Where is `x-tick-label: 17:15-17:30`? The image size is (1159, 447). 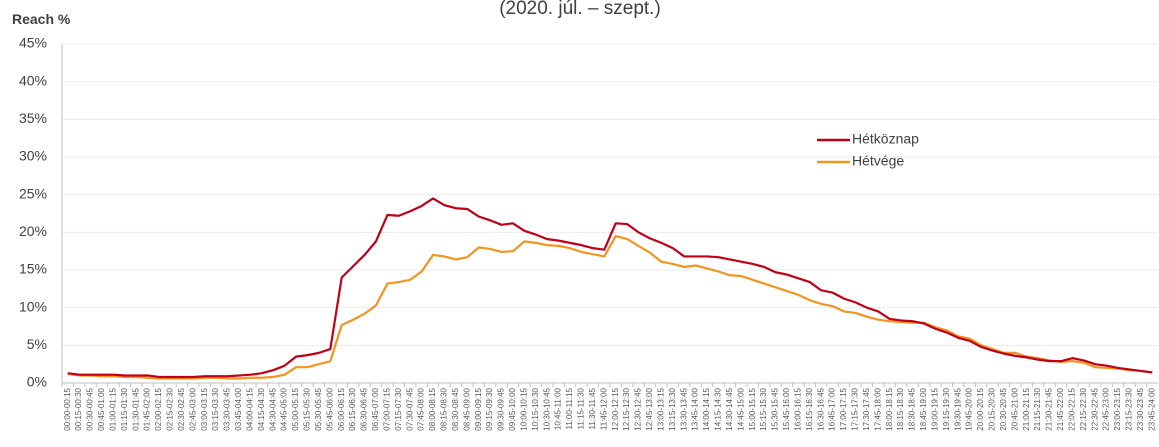 x-tick-label: 17:15-17:30 is located at coordinates (855, 408).